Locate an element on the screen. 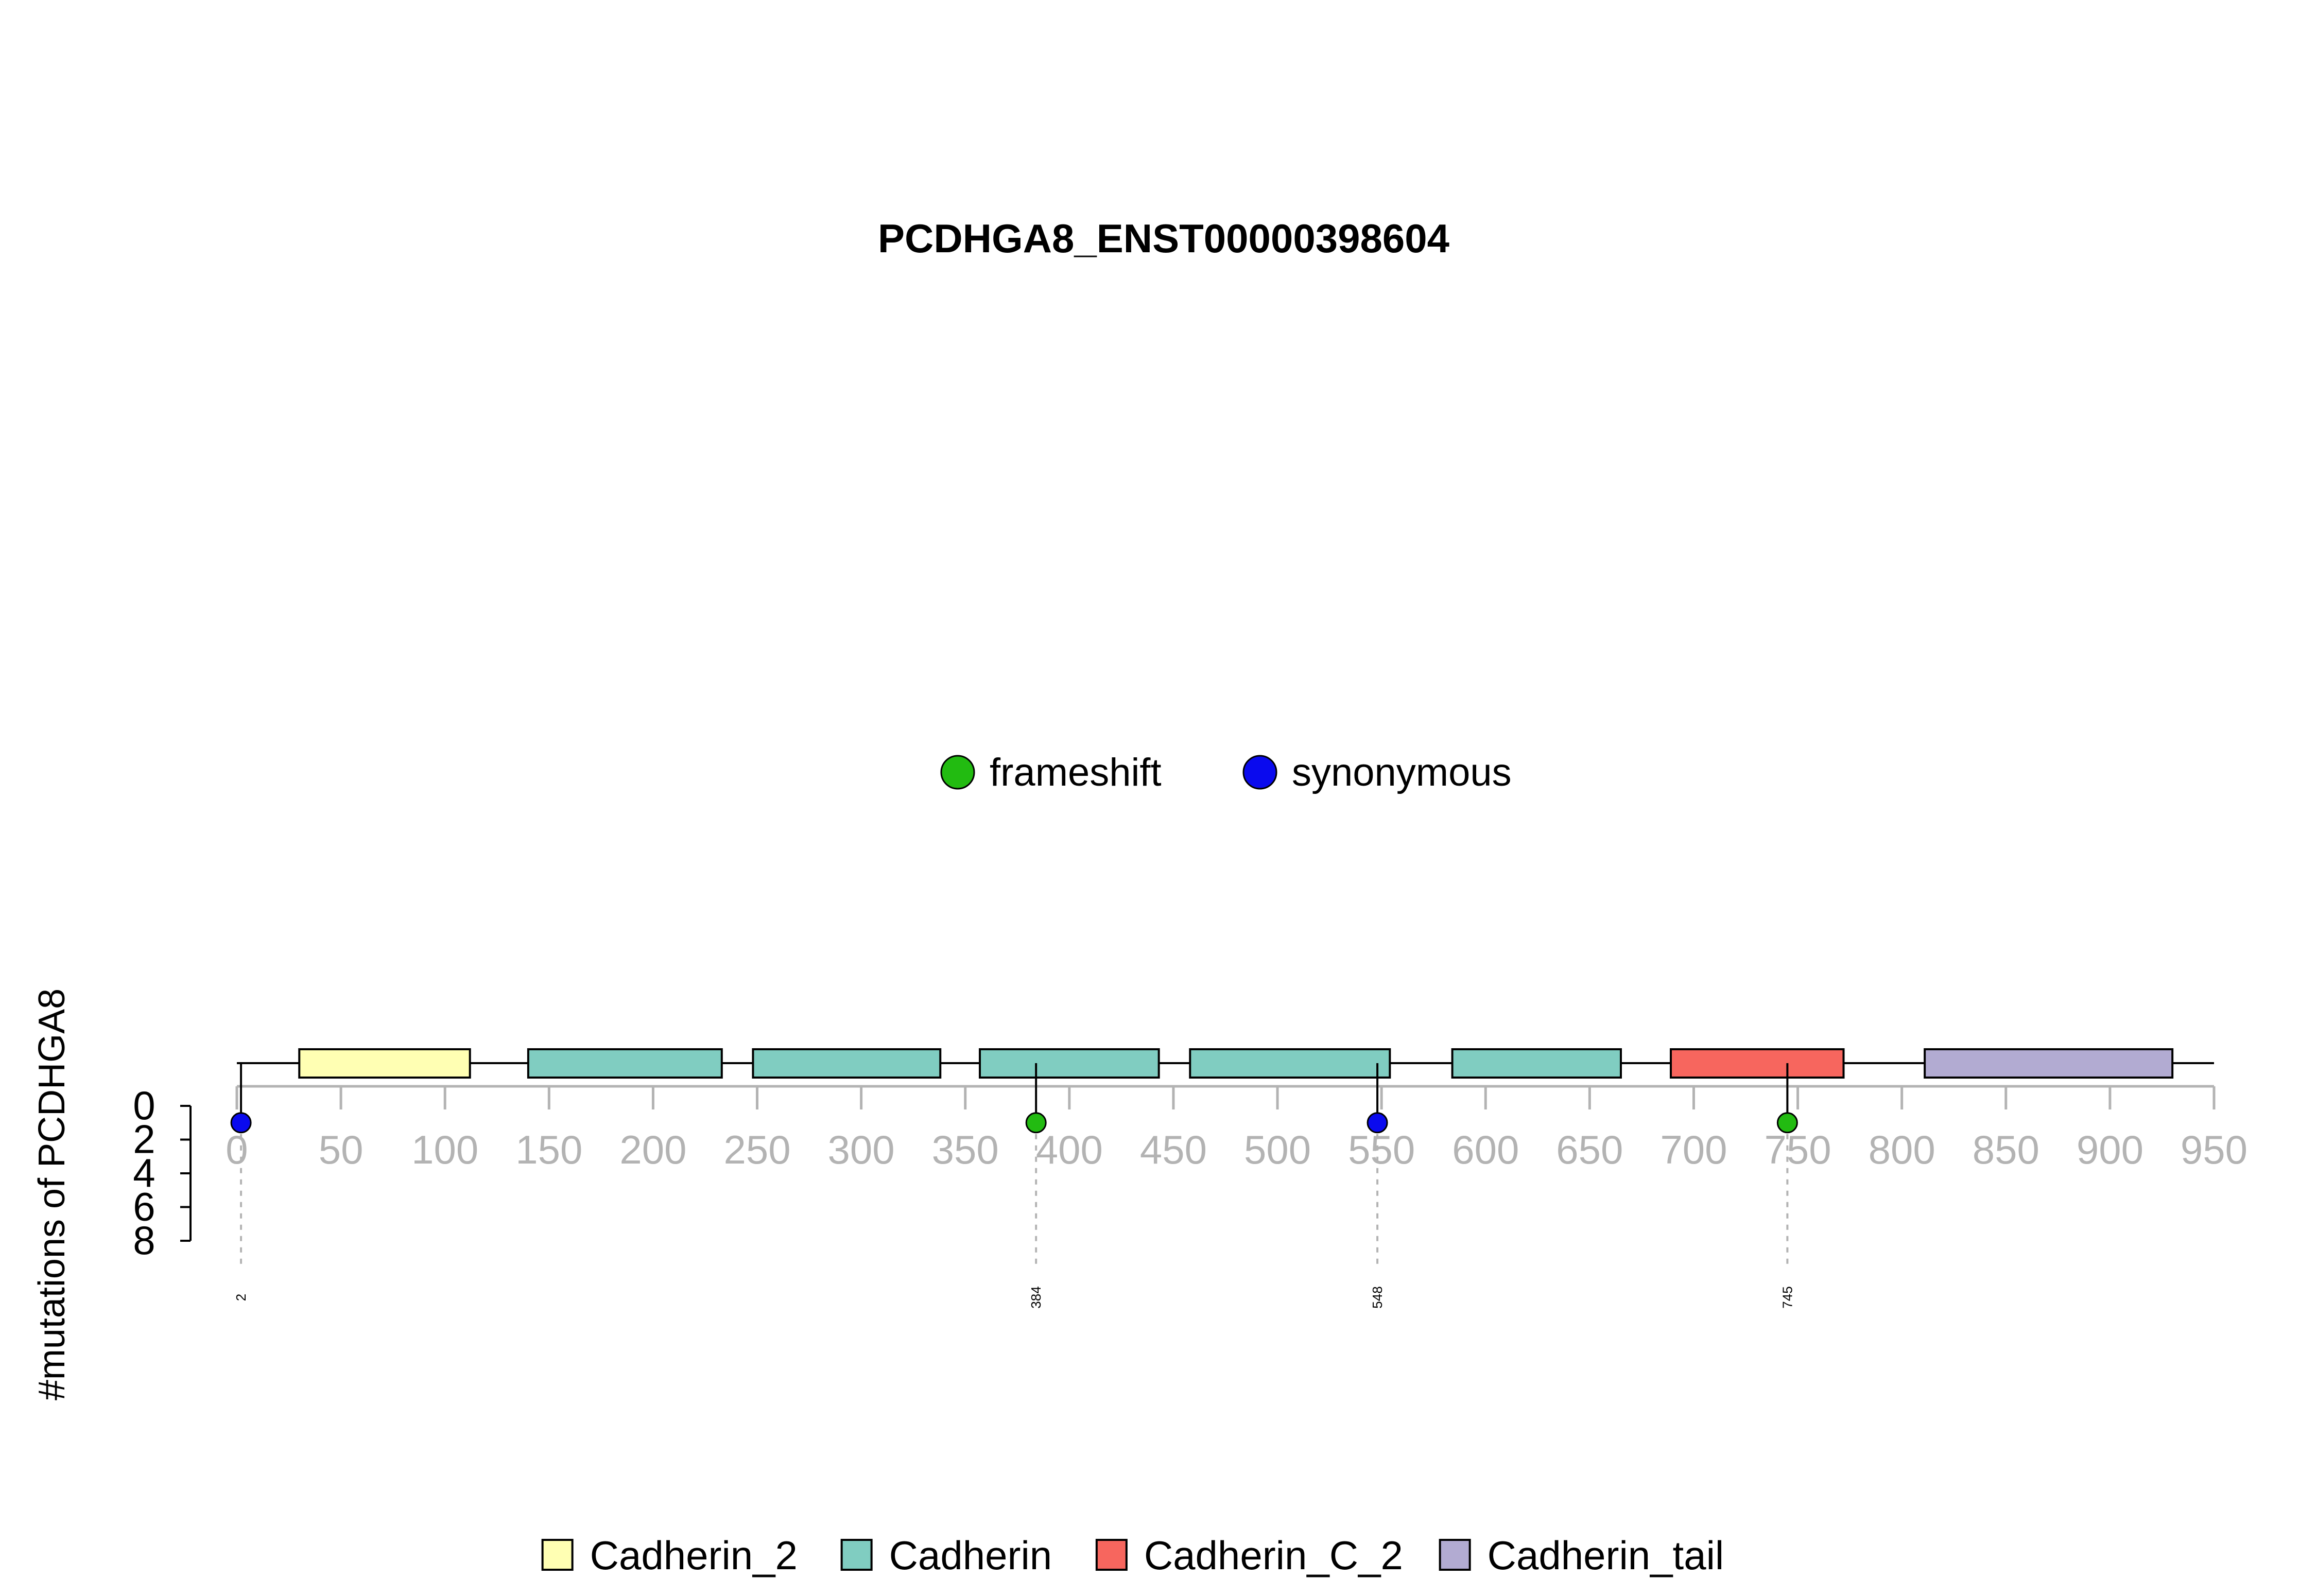 This screenshot has width=2317, height=1596. mutation-position-label: 745 is located at coordinates (1787, 1297).